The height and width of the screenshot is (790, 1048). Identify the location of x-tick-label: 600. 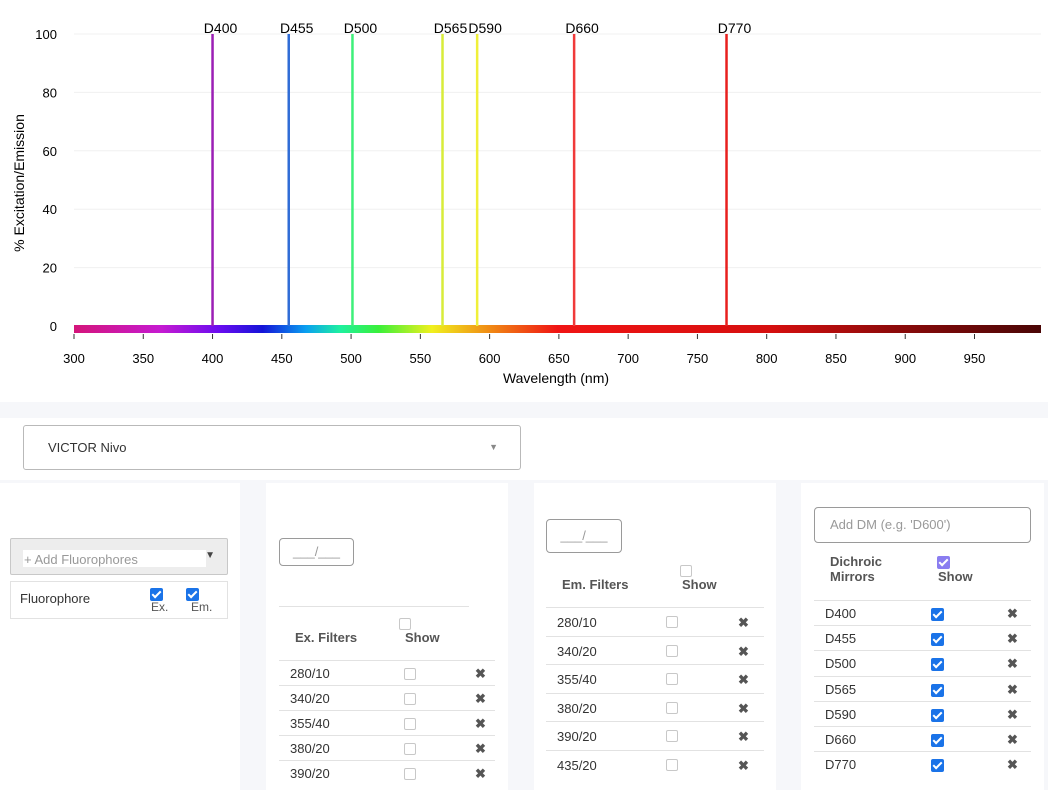
(490, 358).